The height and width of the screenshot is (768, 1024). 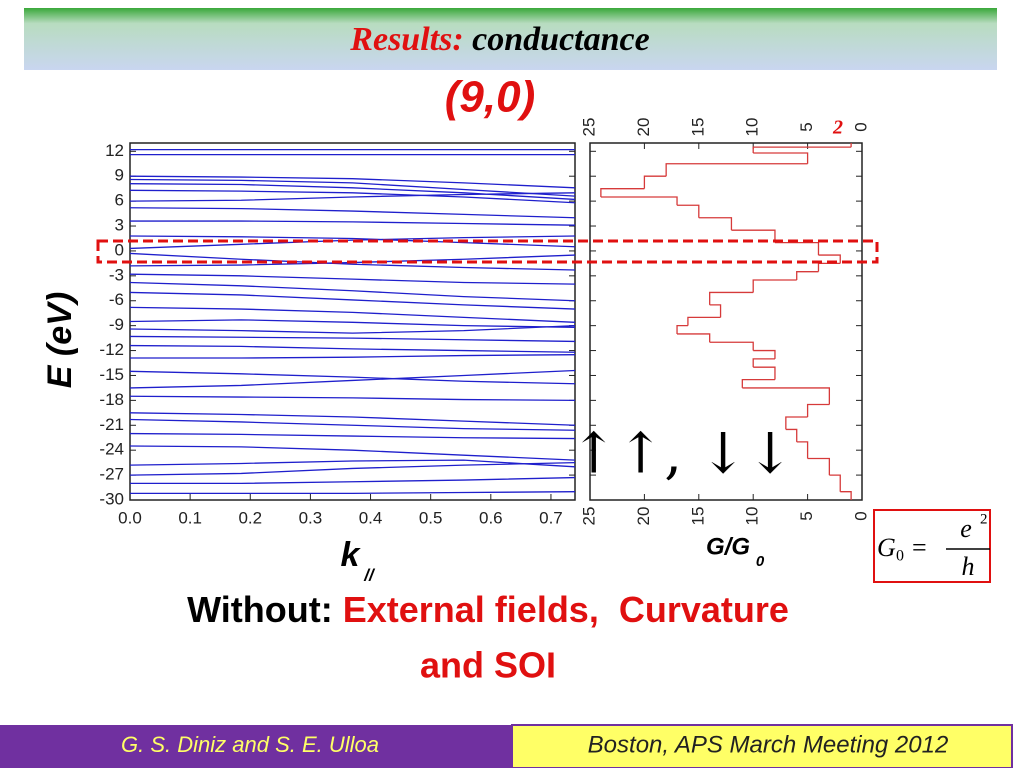 What do you see at coordinates (111, 374) in the screenshot?
I see `y-tick-label: -15` at bounding box center [111, 374].